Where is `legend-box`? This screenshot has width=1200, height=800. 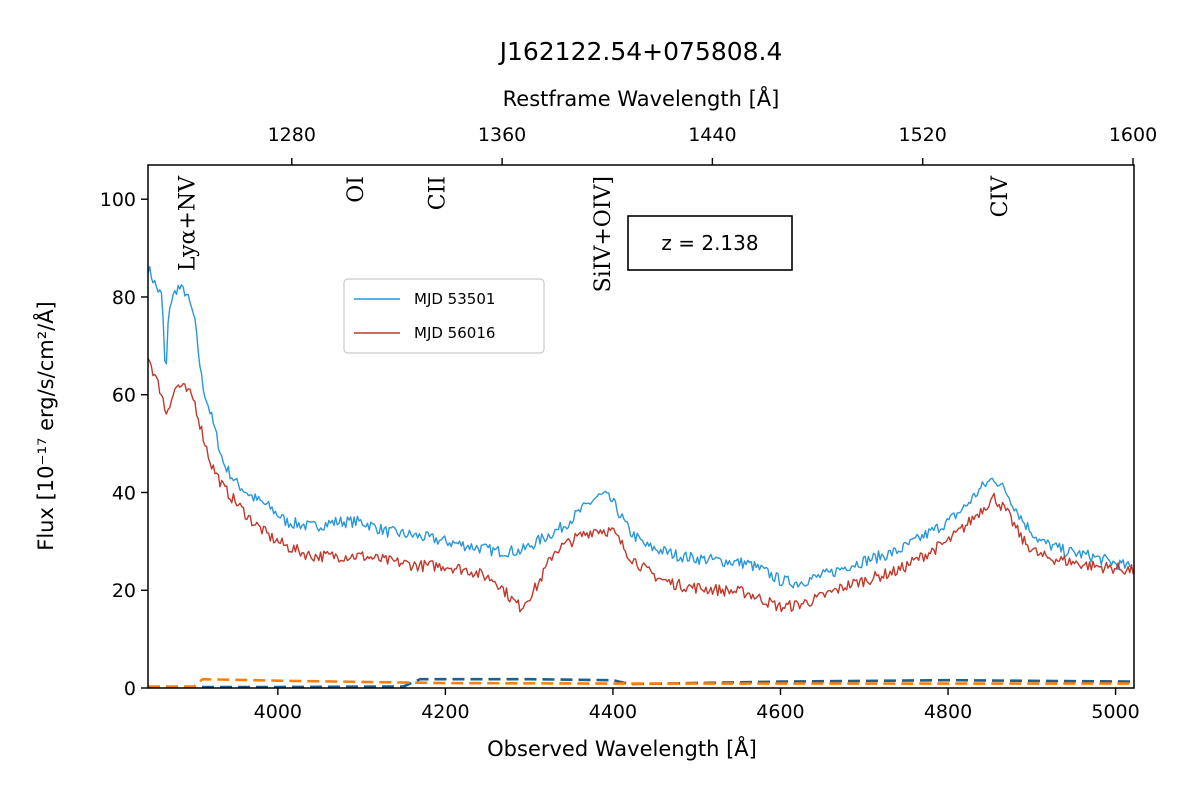 legend-box is located at coordinates (444, 316).